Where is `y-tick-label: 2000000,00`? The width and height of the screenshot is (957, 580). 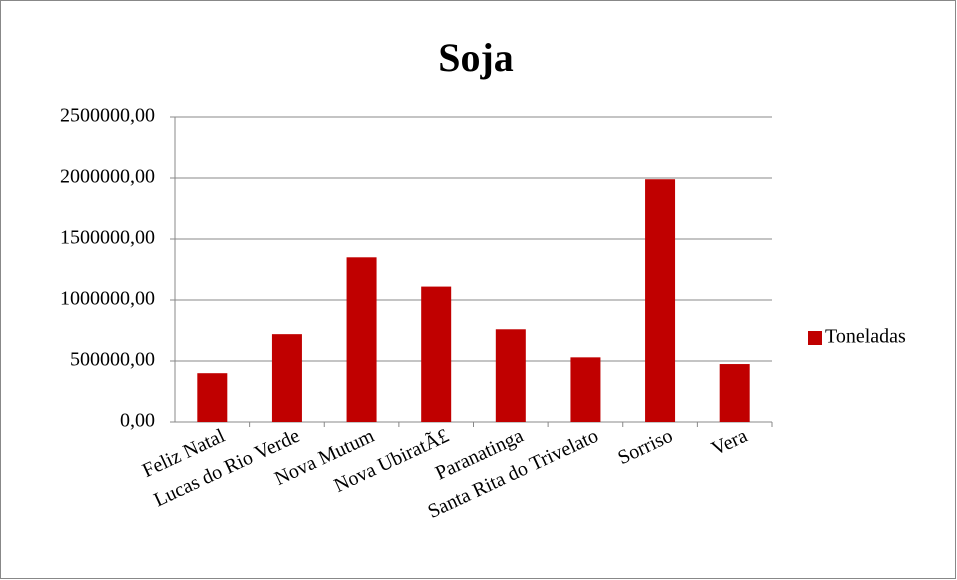
y-tick-label: 2000000,00 is located at coordinates (107, 177).